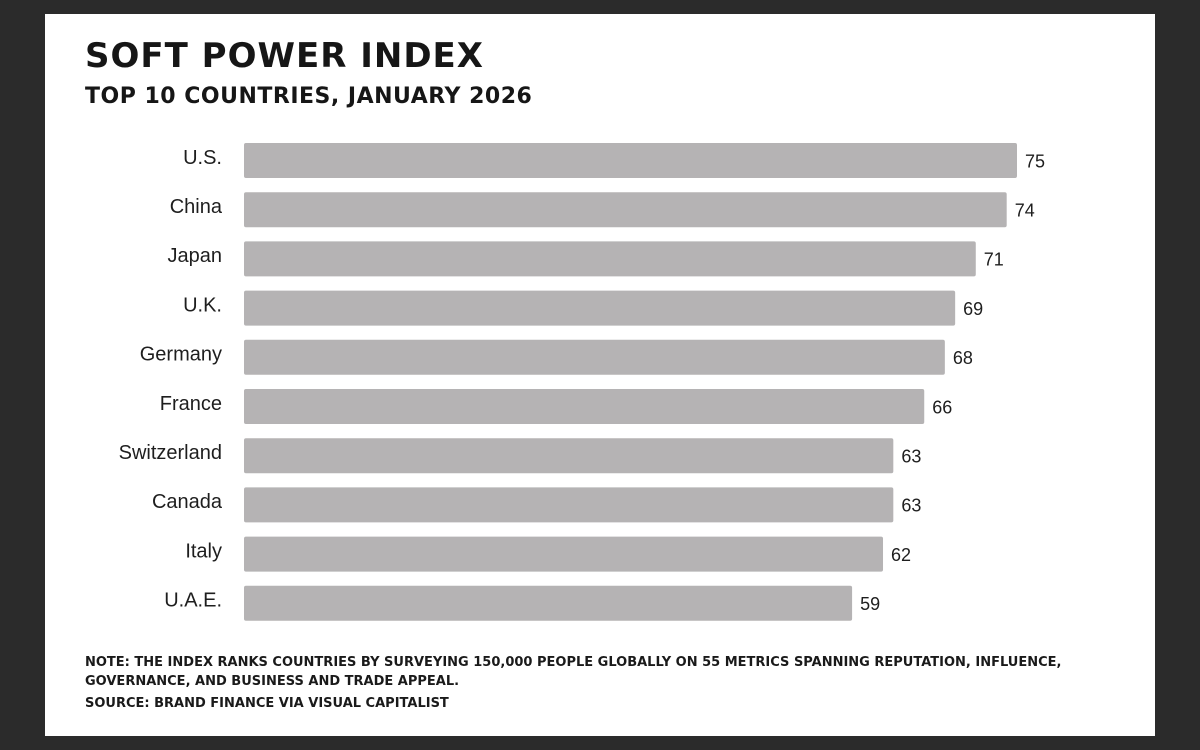 Image resolution: width=1200 pixels, height=750 pixels. What do you see at coordinates (994, 260) in the screenshot?
I see `value-label: 71` at bounding box center [994, 260].